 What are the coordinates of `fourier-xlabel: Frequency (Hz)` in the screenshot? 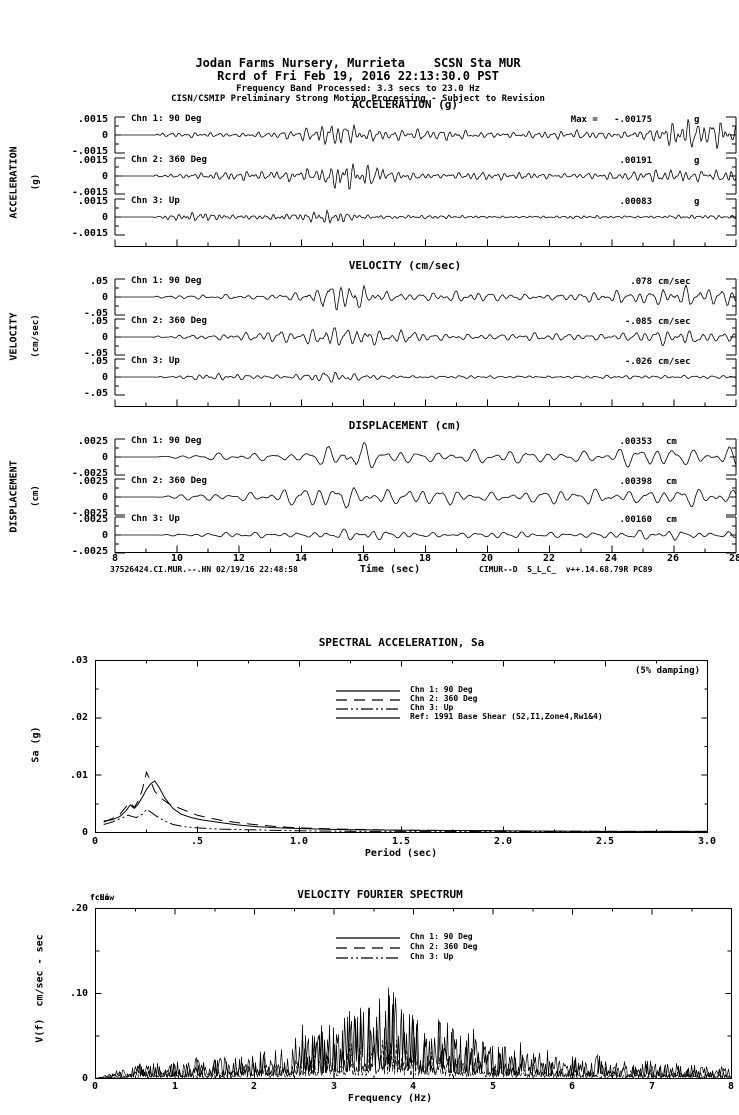 It's located at (390, 1098).